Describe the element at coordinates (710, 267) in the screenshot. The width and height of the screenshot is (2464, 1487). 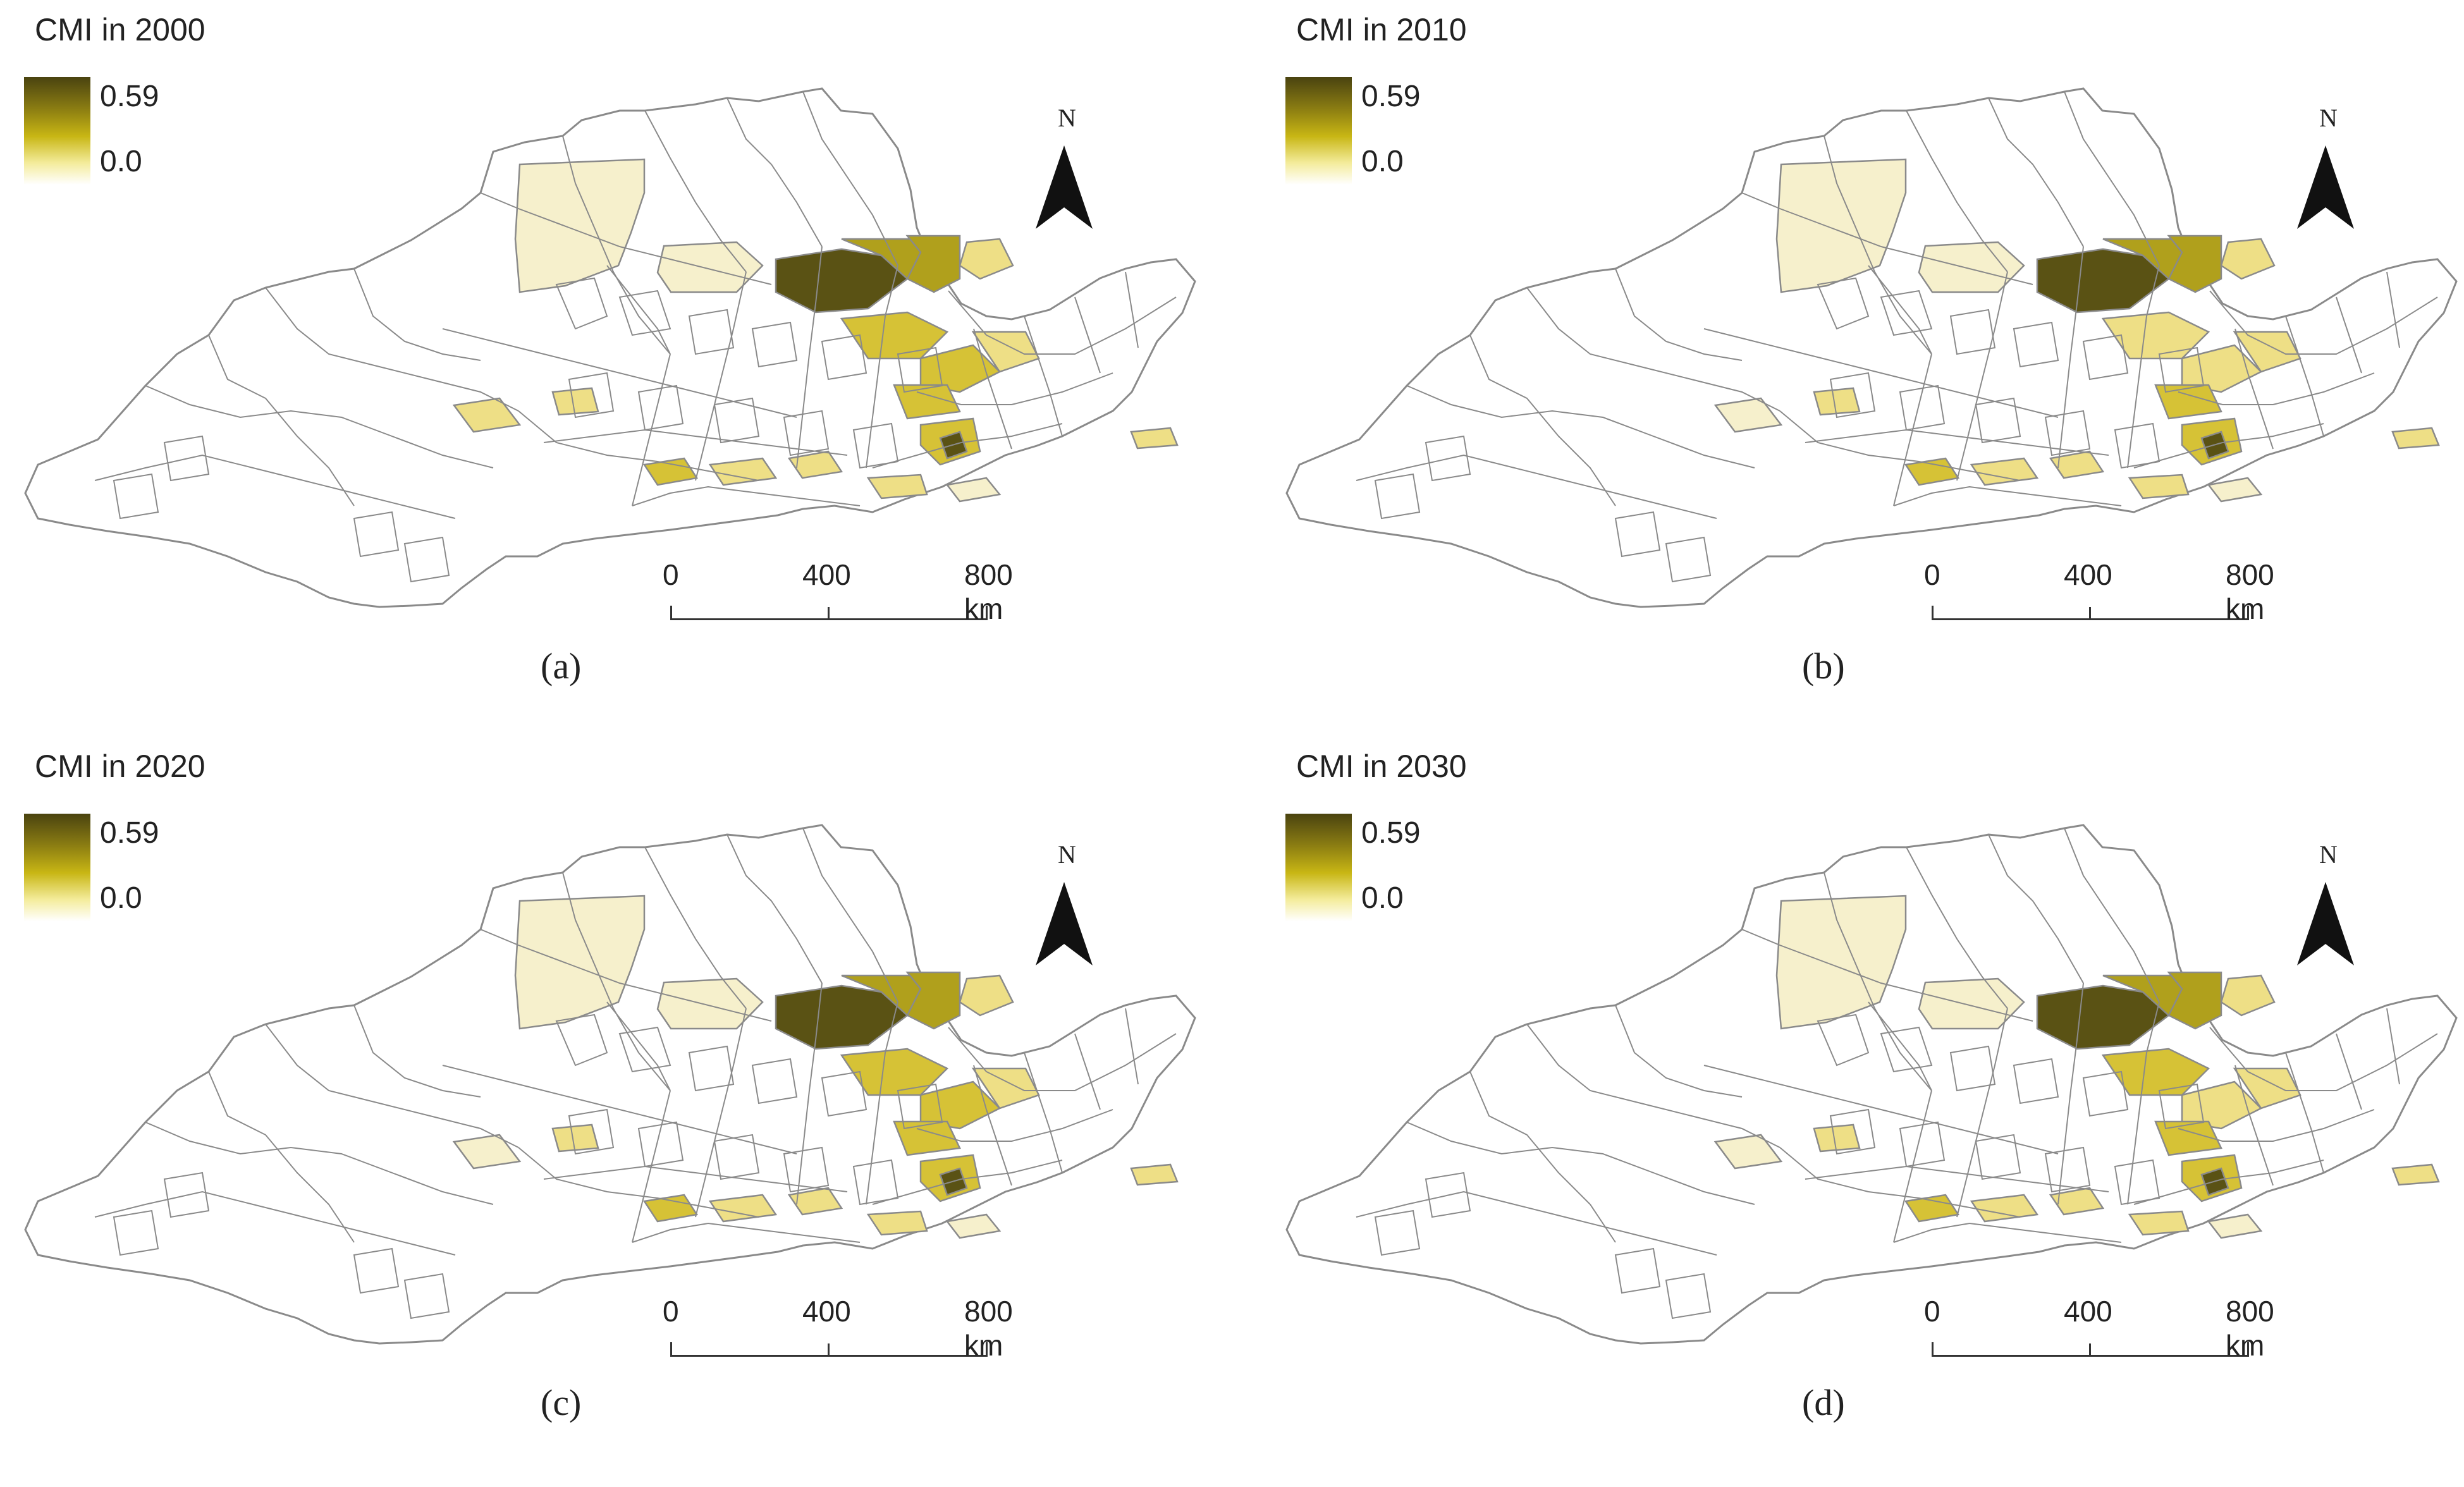
I see `region-n-center` at that location.